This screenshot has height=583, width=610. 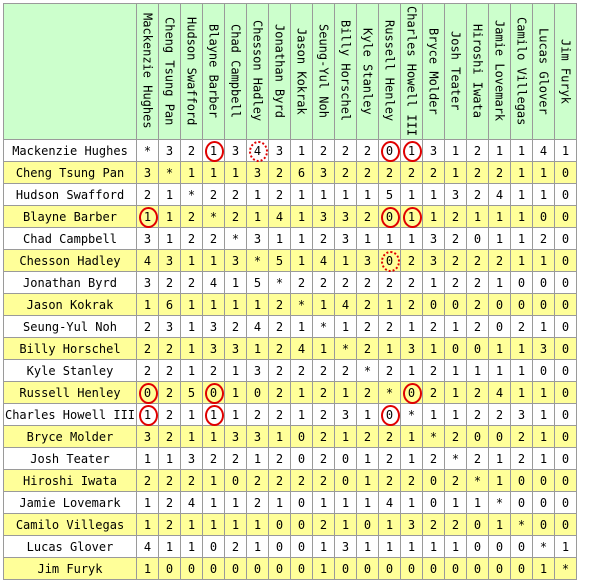 What do you see at coordinates (70, 415) in the screenshot?
I see `row-header-label: Charles Howell III` at bounding box center [70, 415].